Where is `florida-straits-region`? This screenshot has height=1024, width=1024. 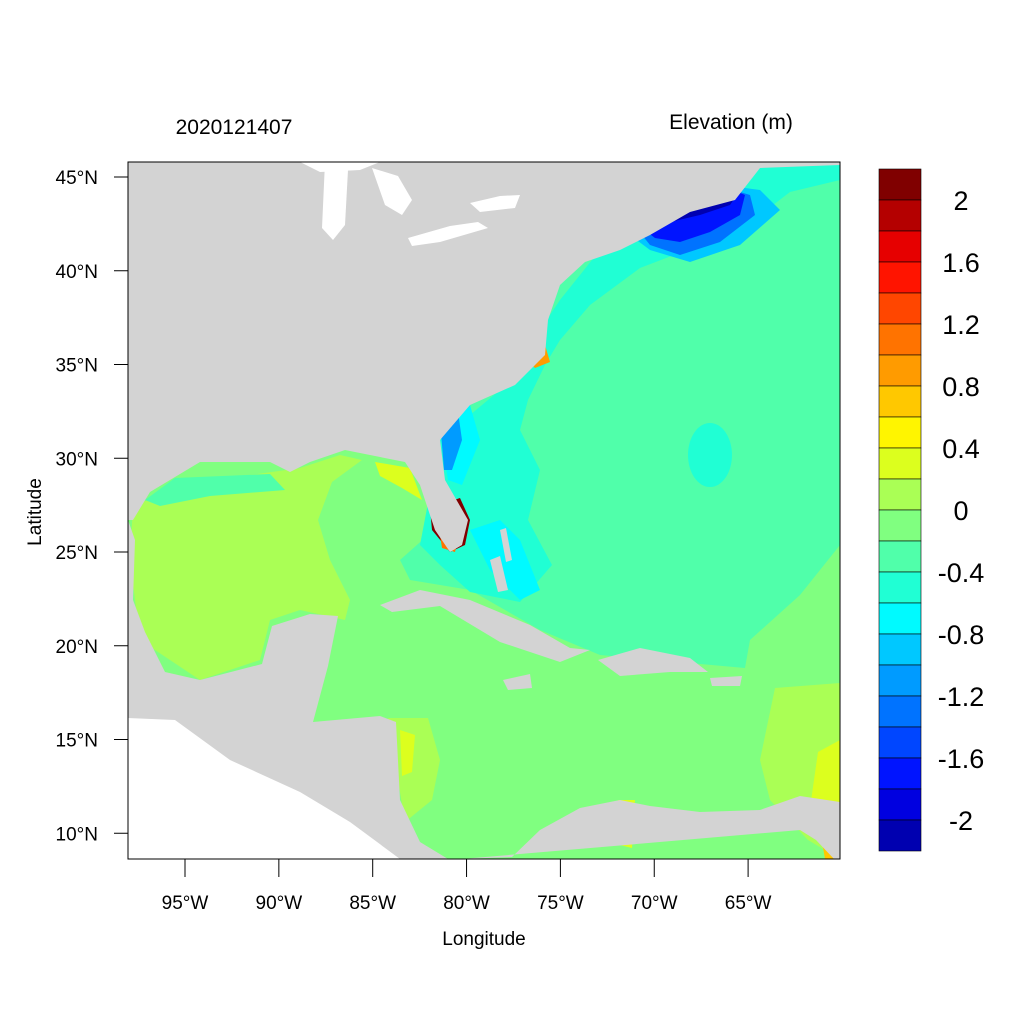
florida-straits-region is located at coordinates (505, 560).